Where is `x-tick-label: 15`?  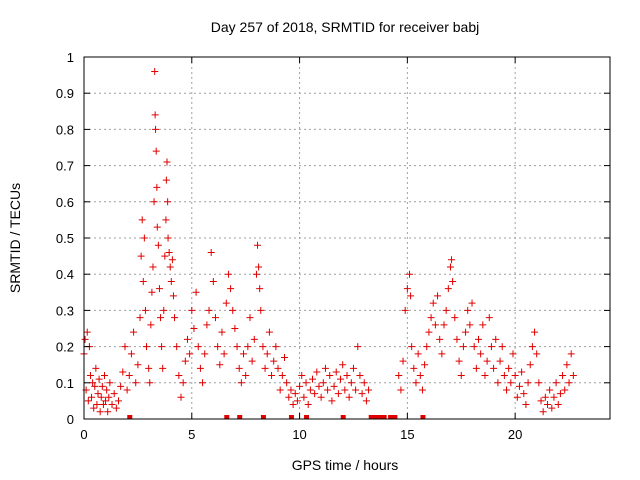
x-tick-label: 15 is located at coordinates (407, 434).